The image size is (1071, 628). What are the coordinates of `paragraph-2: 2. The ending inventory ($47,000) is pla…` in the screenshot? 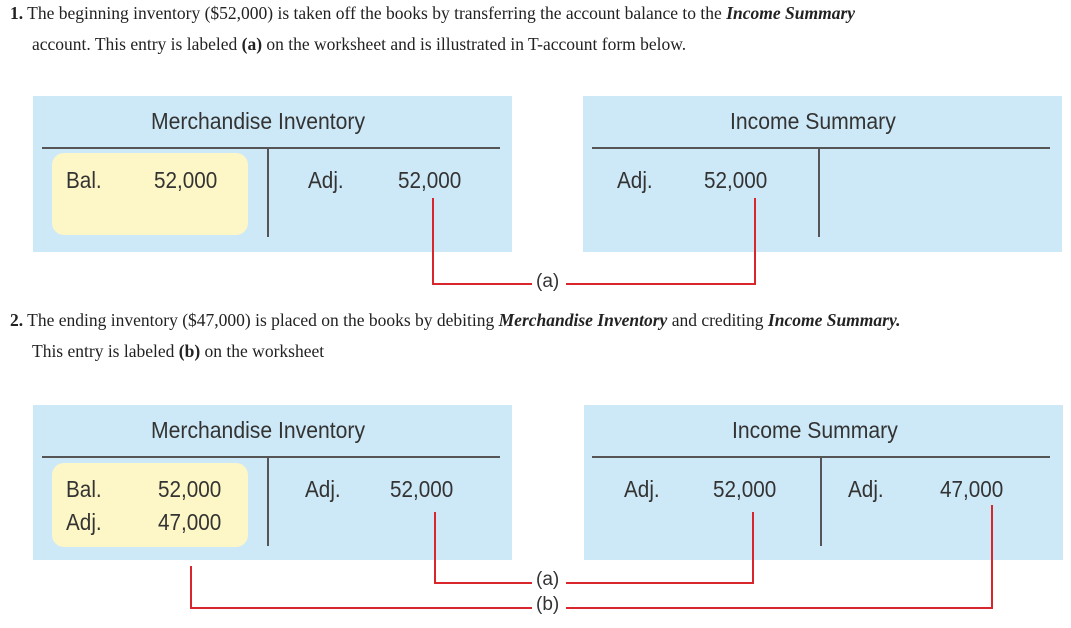 It's located at (540, 336).